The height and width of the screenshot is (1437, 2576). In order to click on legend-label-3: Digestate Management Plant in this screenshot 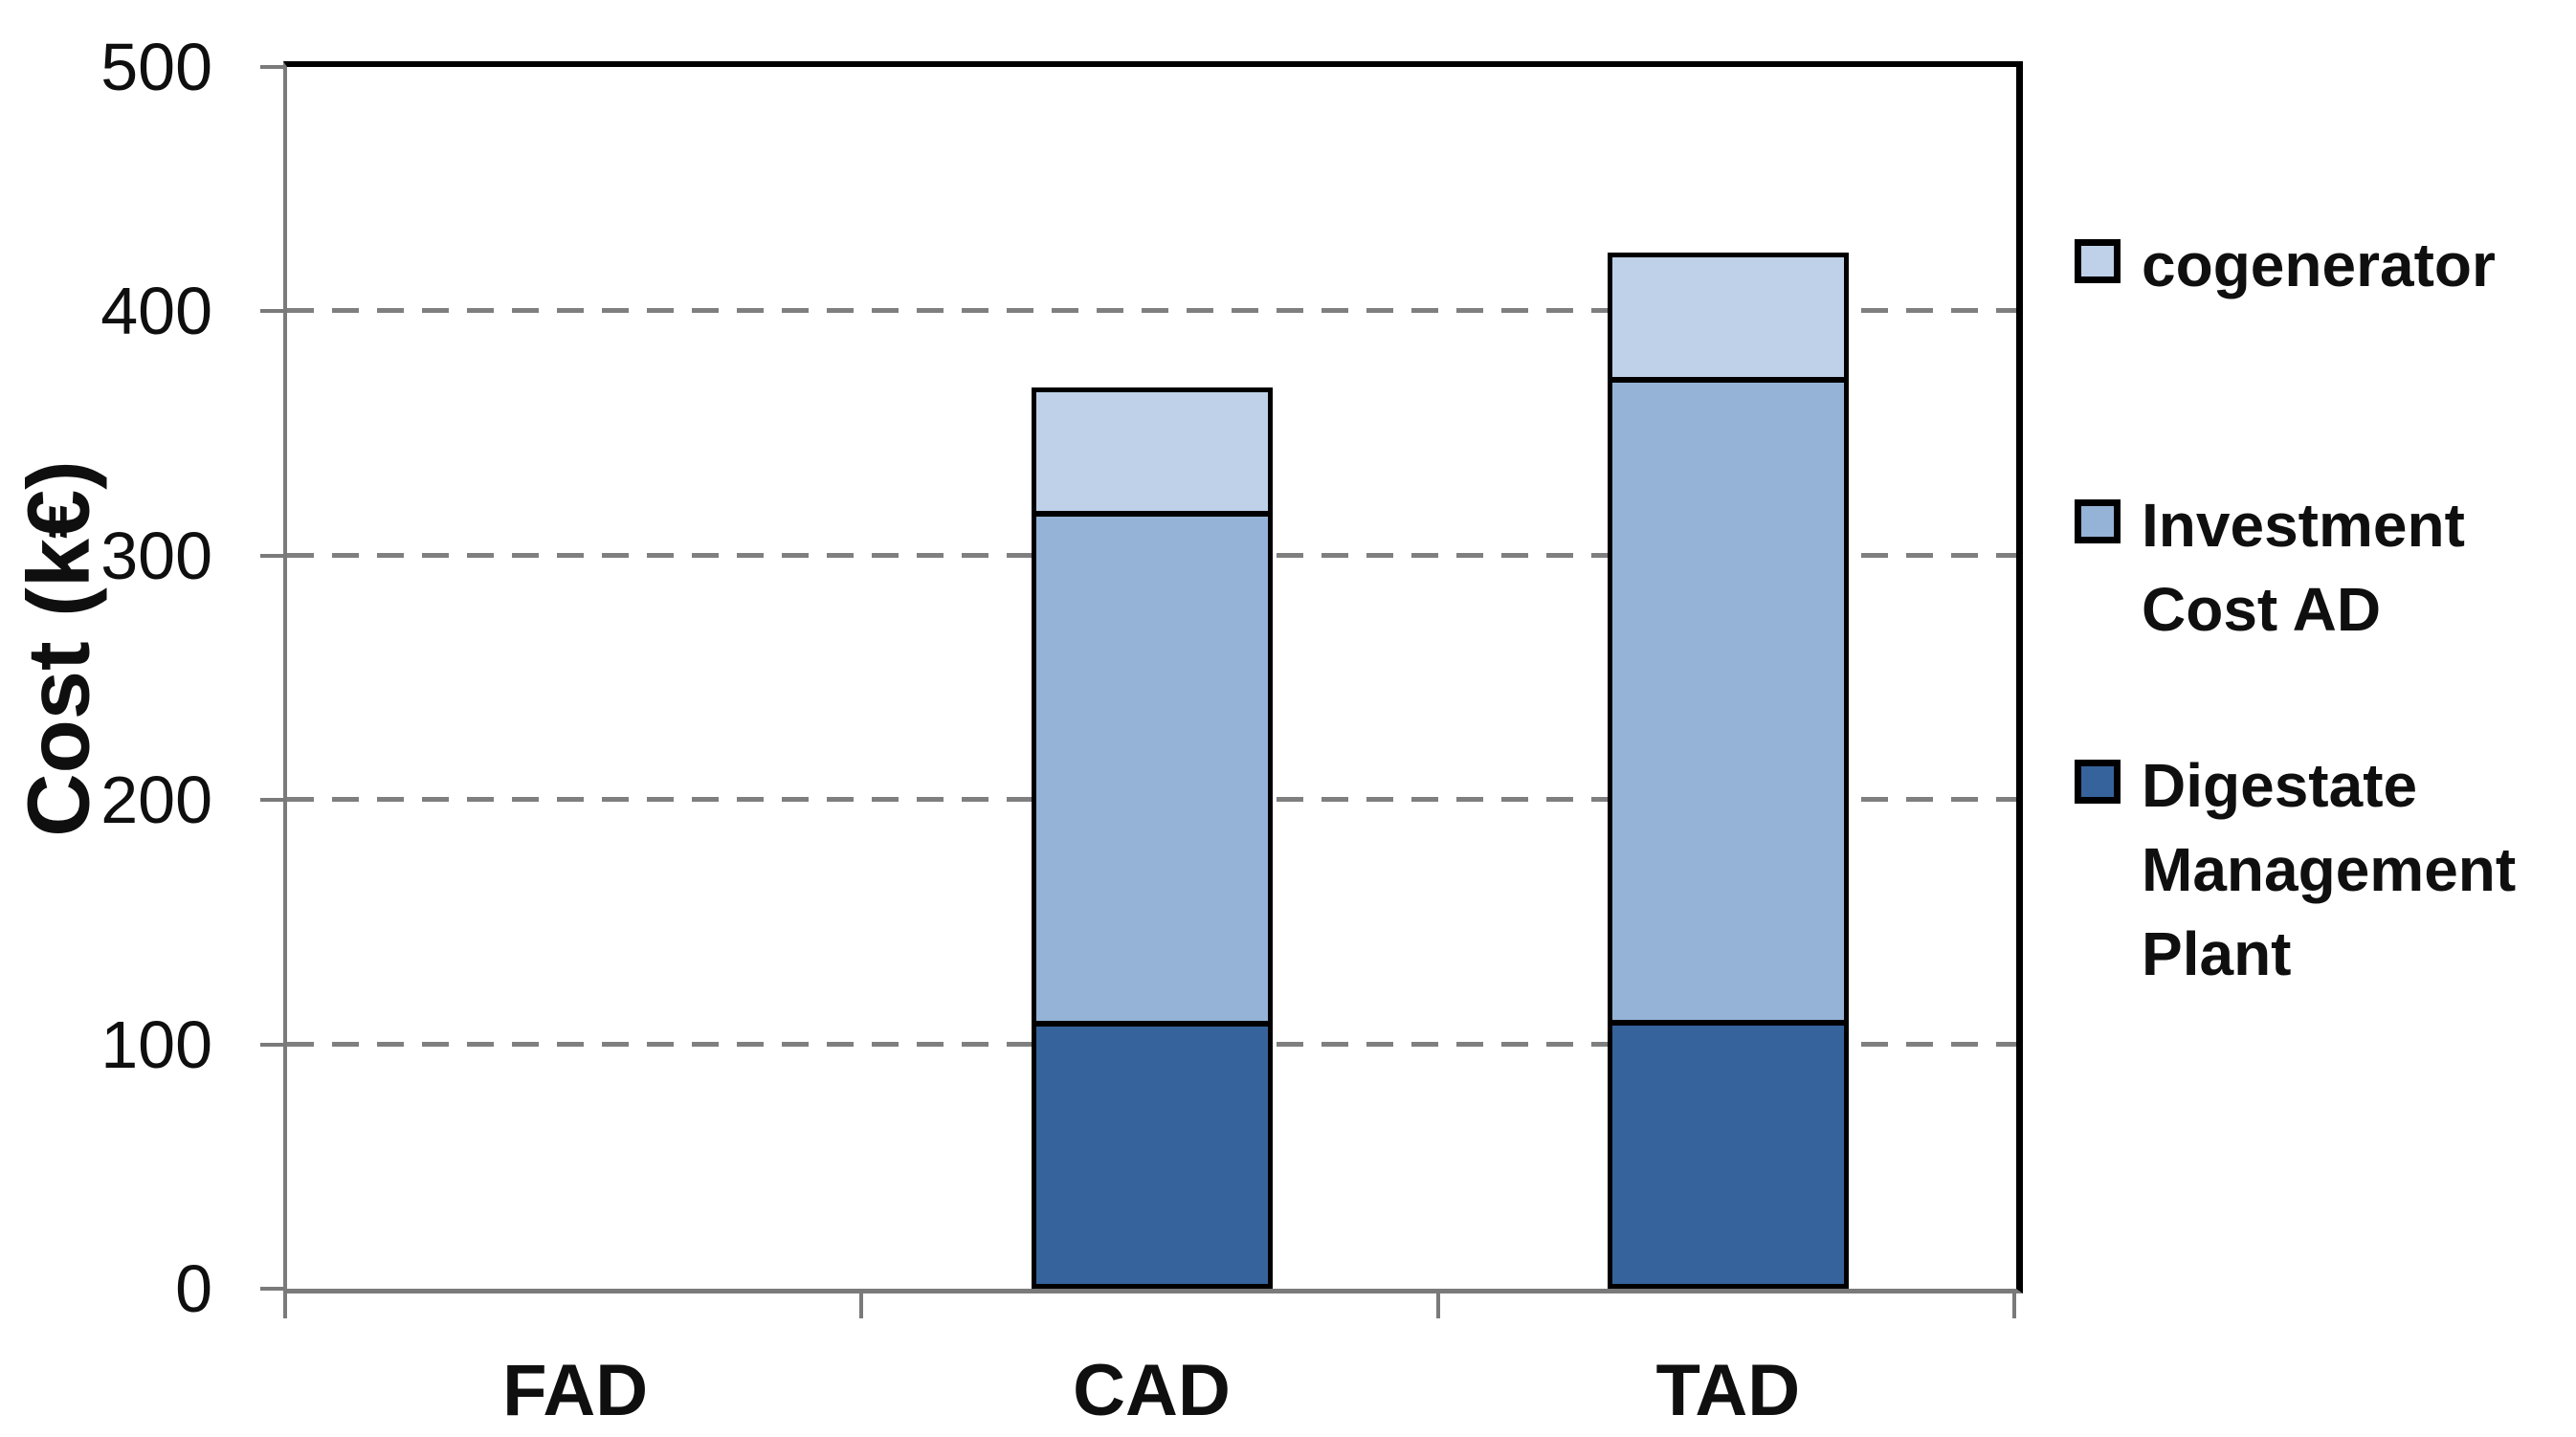, I will do `click(2329, 869)`.